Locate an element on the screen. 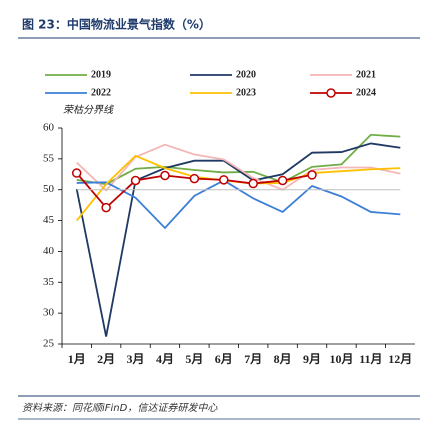 This screenshot has width=438, height=435. y-tick-label: 50 is located at coordinates (49, 189).